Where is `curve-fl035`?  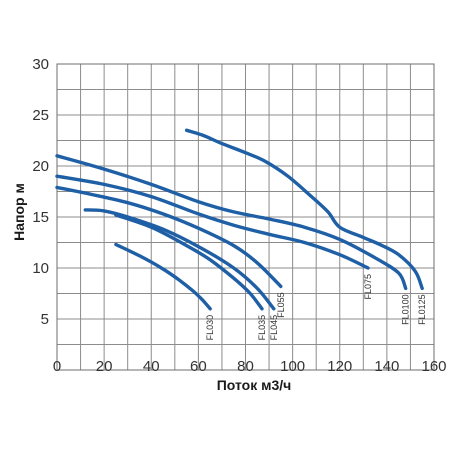
curve-fl035 is located at coordinates (189, 262).